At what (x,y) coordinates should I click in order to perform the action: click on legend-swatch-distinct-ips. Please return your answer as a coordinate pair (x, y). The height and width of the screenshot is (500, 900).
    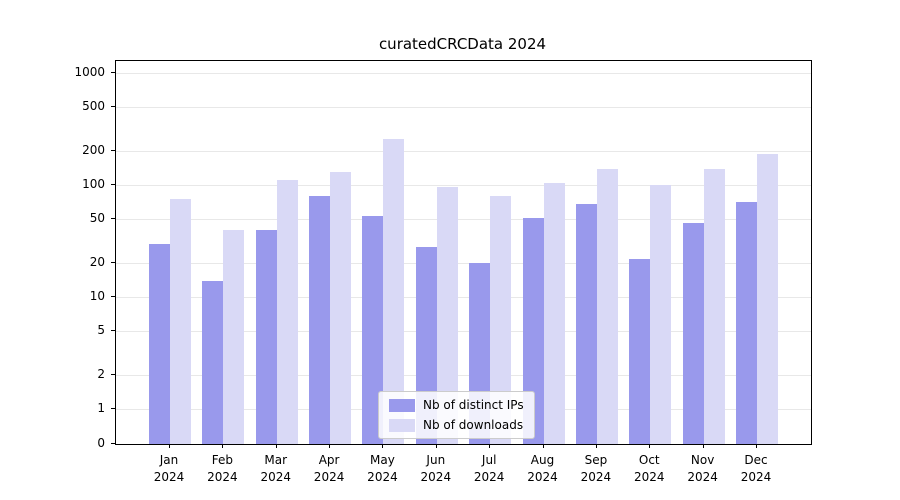
    Looking at the image, I should click on (402, 405).